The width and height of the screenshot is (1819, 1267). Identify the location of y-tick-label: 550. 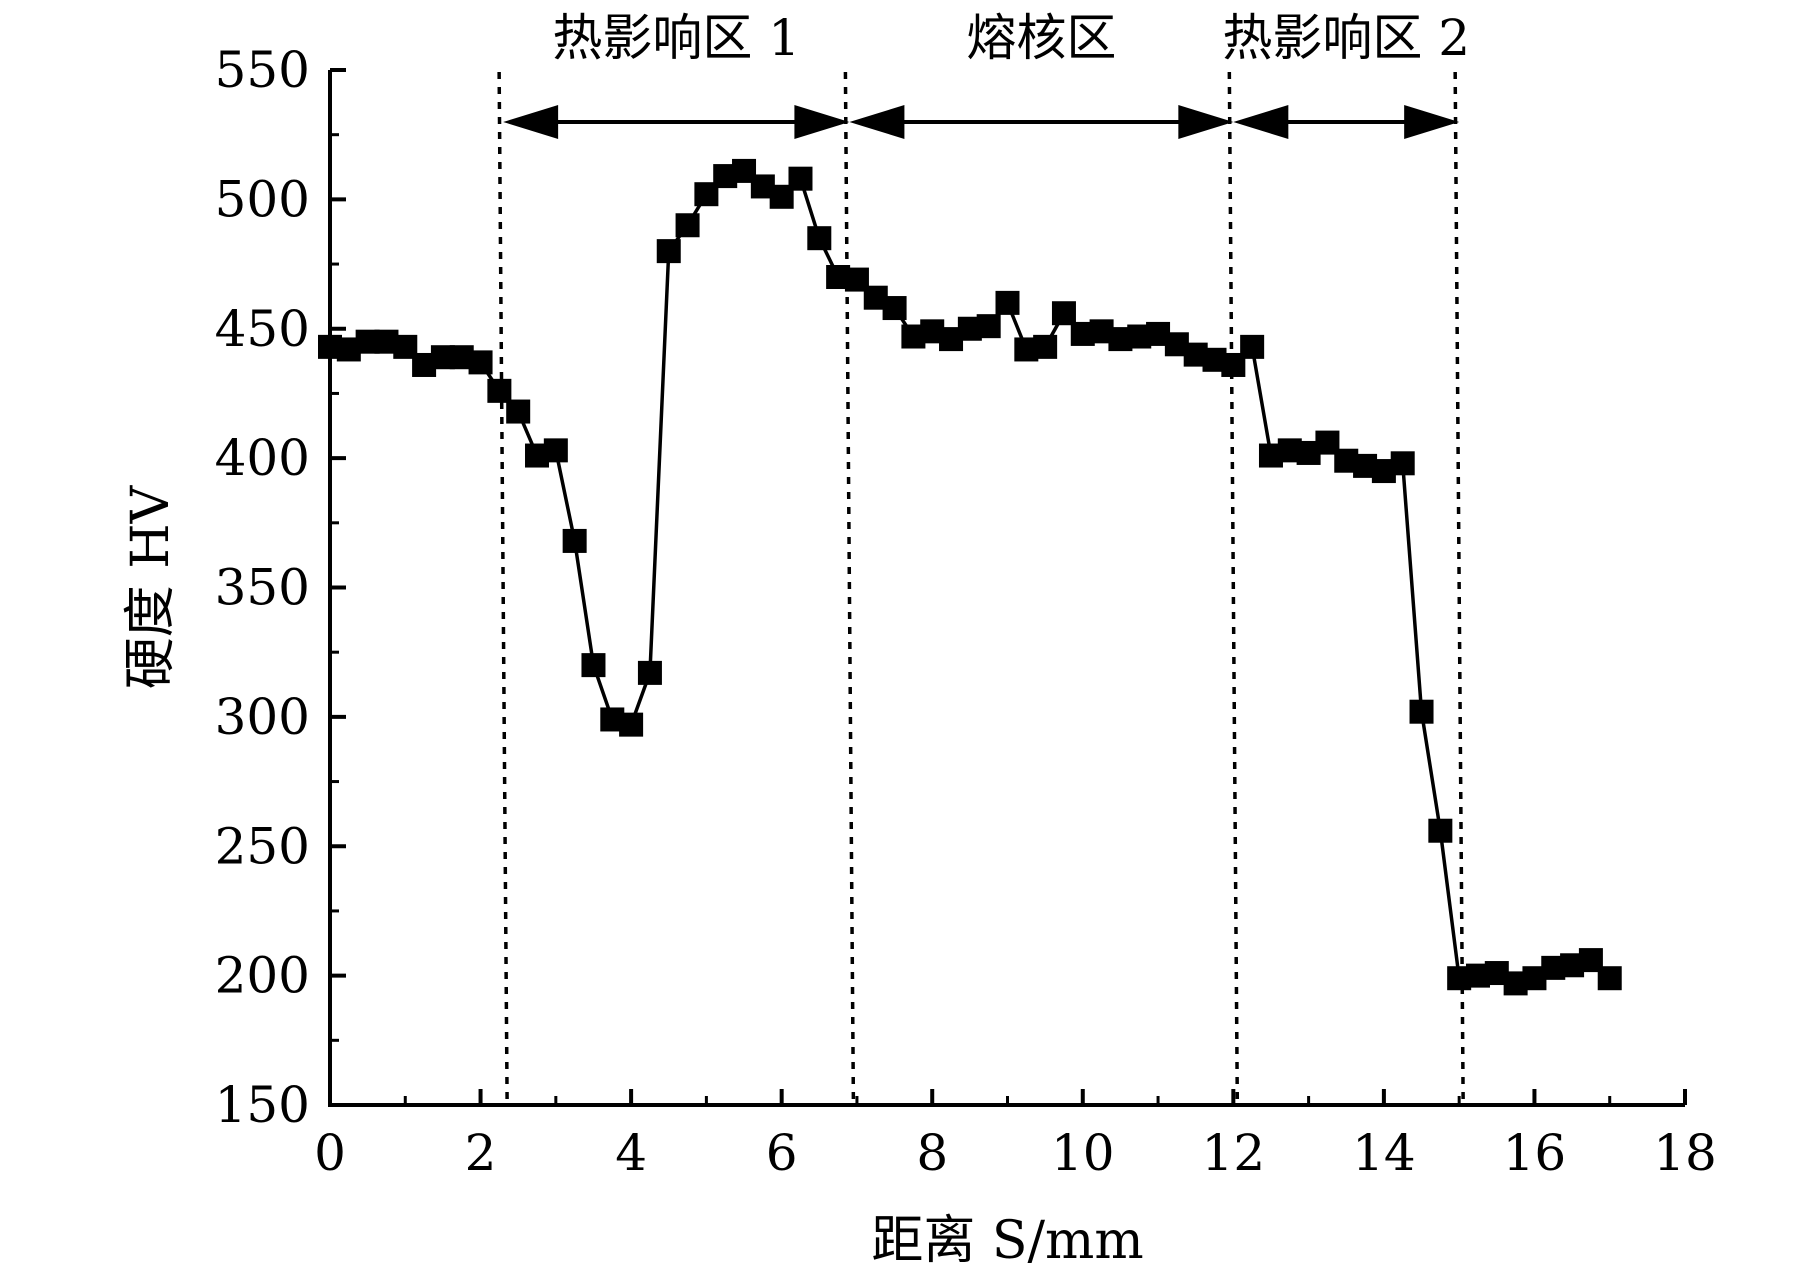
(262, 70).